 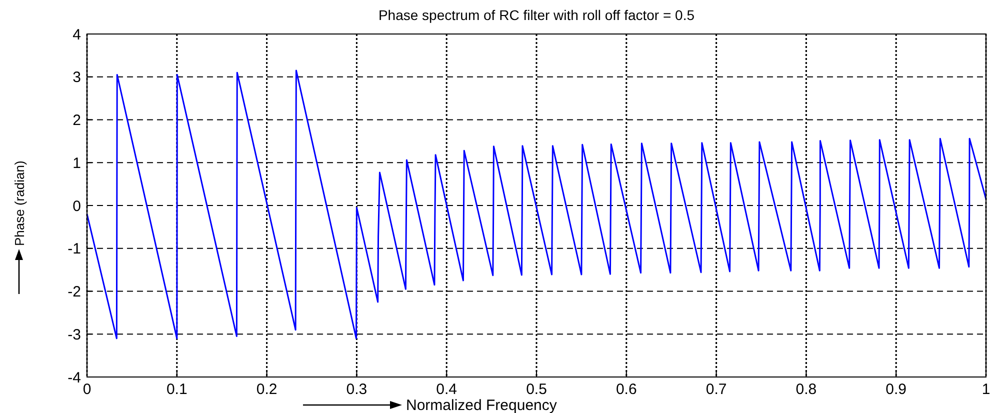 I want to click on x-tick-label: 0.5, so click(x=536, y=389).